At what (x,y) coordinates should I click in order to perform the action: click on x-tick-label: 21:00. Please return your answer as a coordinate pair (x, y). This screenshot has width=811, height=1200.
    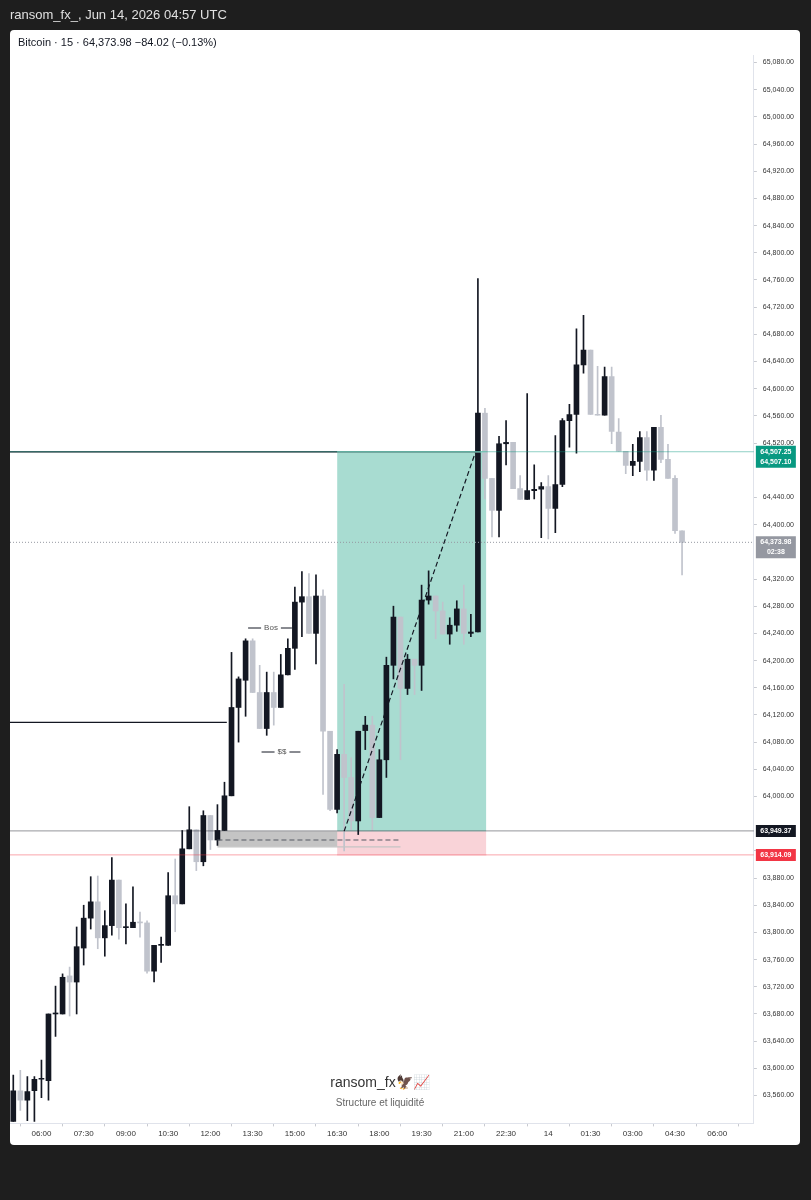
    Looking at the image, I should click on (464, 1134).